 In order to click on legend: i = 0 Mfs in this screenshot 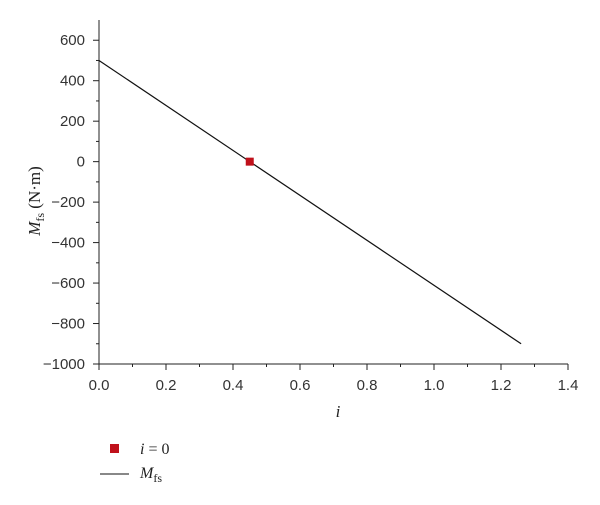, I will do `click(134, 463)`.